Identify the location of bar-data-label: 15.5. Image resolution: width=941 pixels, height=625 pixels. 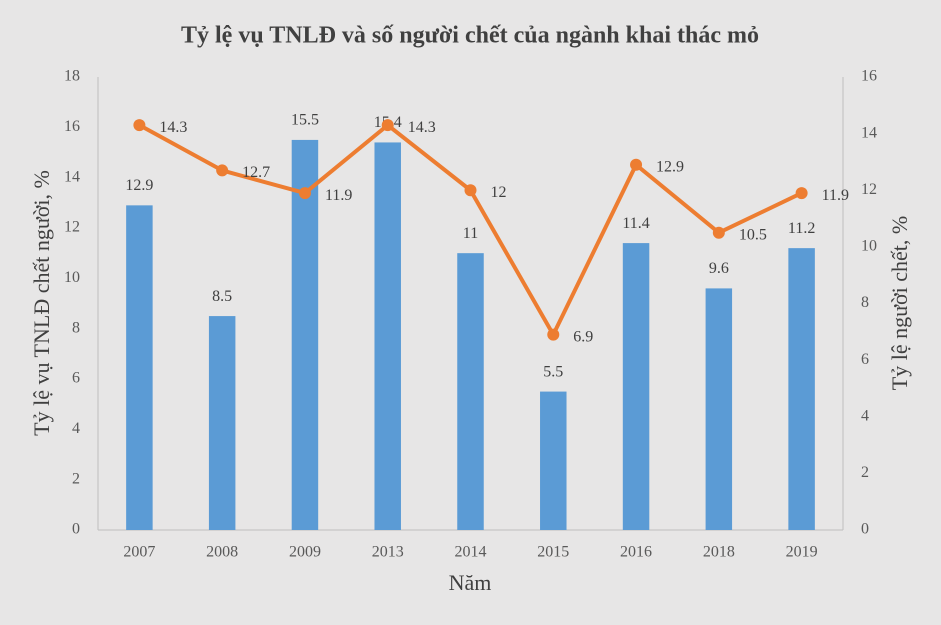
(305, 120).